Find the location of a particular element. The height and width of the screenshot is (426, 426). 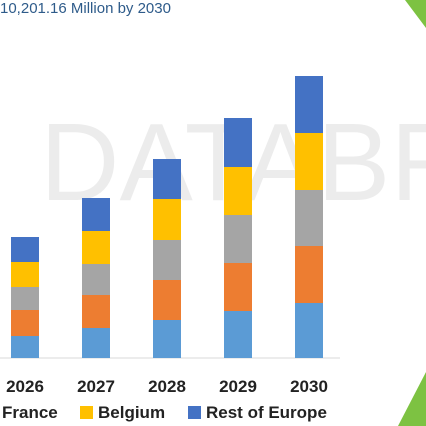

legend-label-france: France is located at coordinates (30, 412).